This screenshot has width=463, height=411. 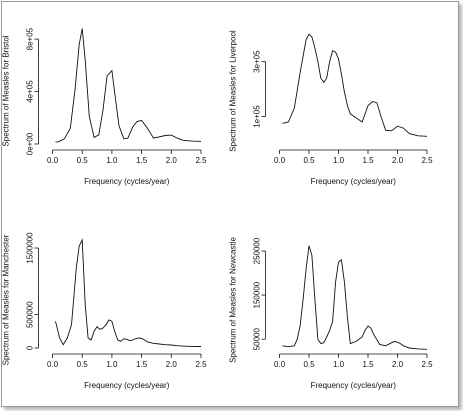 What do you see at coordinates (309, 364) in the screenshot?
I see `x-tick-label-newcastle: 0.5` at bounding box center [309, 364].